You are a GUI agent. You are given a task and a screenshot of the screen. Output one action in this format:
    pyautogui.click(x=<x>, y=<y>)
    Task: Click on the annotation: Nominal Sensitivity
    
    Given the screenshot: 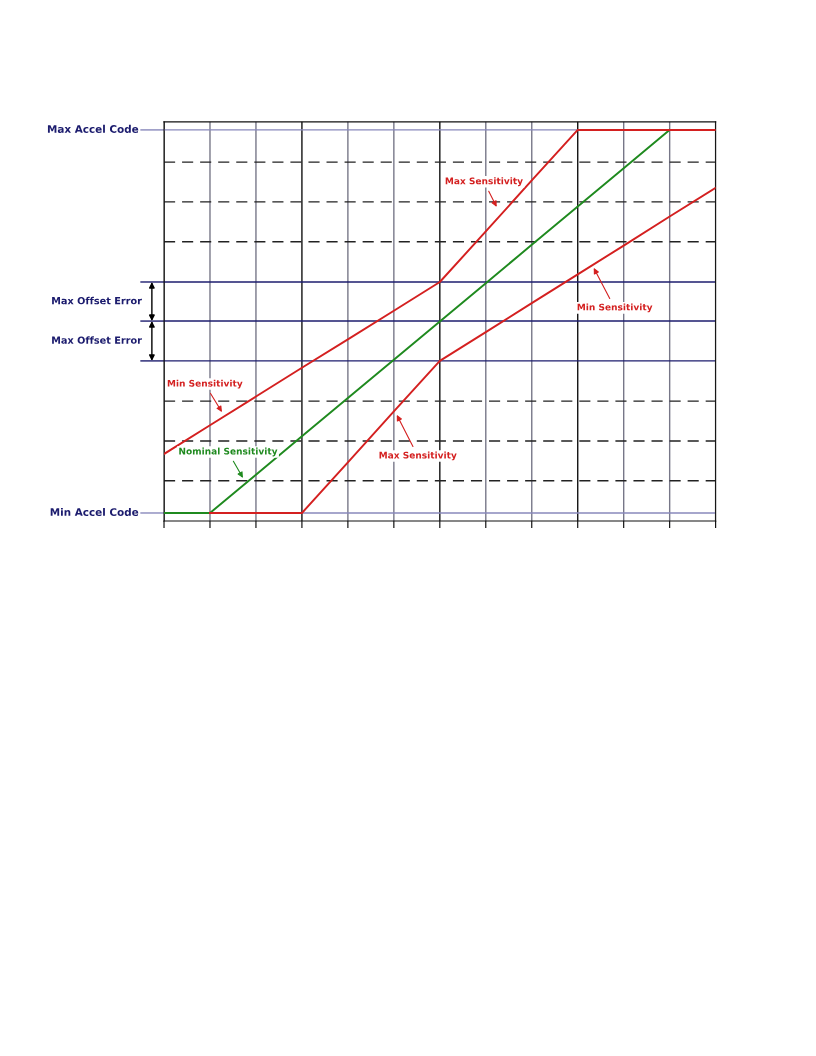 What is the action you would take?
    pyautogui.click(x=228, y=452)
    